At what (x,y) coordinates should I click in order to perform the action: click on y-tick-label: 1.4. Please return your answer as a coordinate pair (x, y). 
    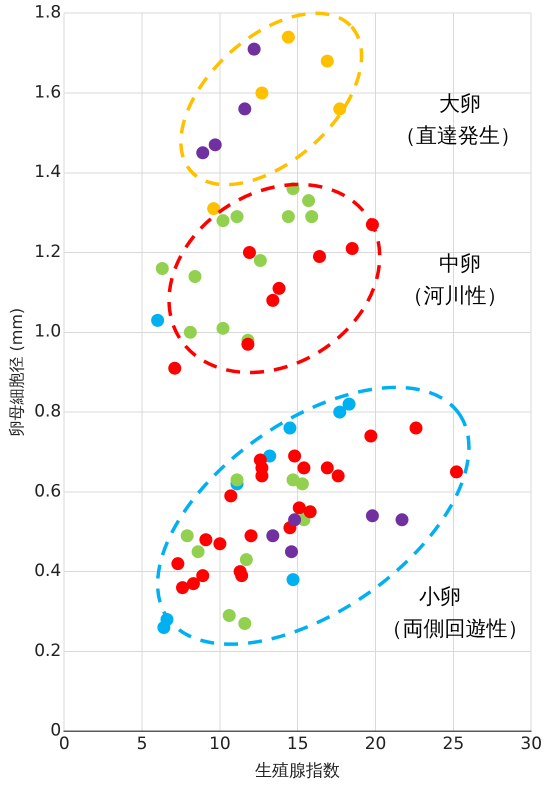
    Looking at the image, I should click on (48, 172).